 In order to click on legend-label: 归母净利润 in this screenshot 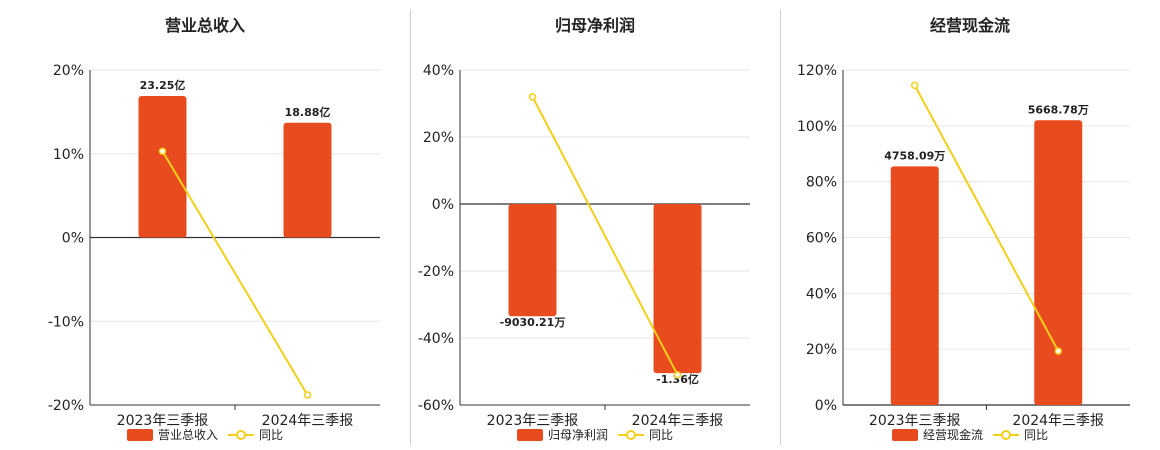, I will do `click(577, 435)`.